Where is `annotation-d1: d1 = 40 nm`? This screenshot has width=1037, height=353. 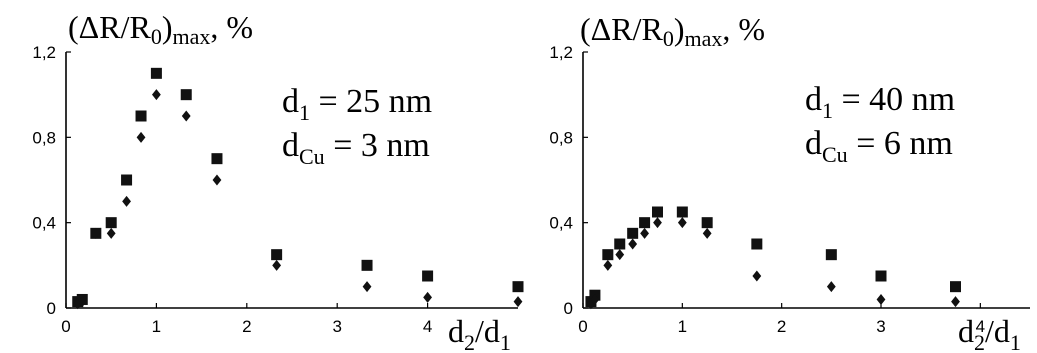
annotation-d1: d1 = 40 nm is located at coordinates (880, 102).